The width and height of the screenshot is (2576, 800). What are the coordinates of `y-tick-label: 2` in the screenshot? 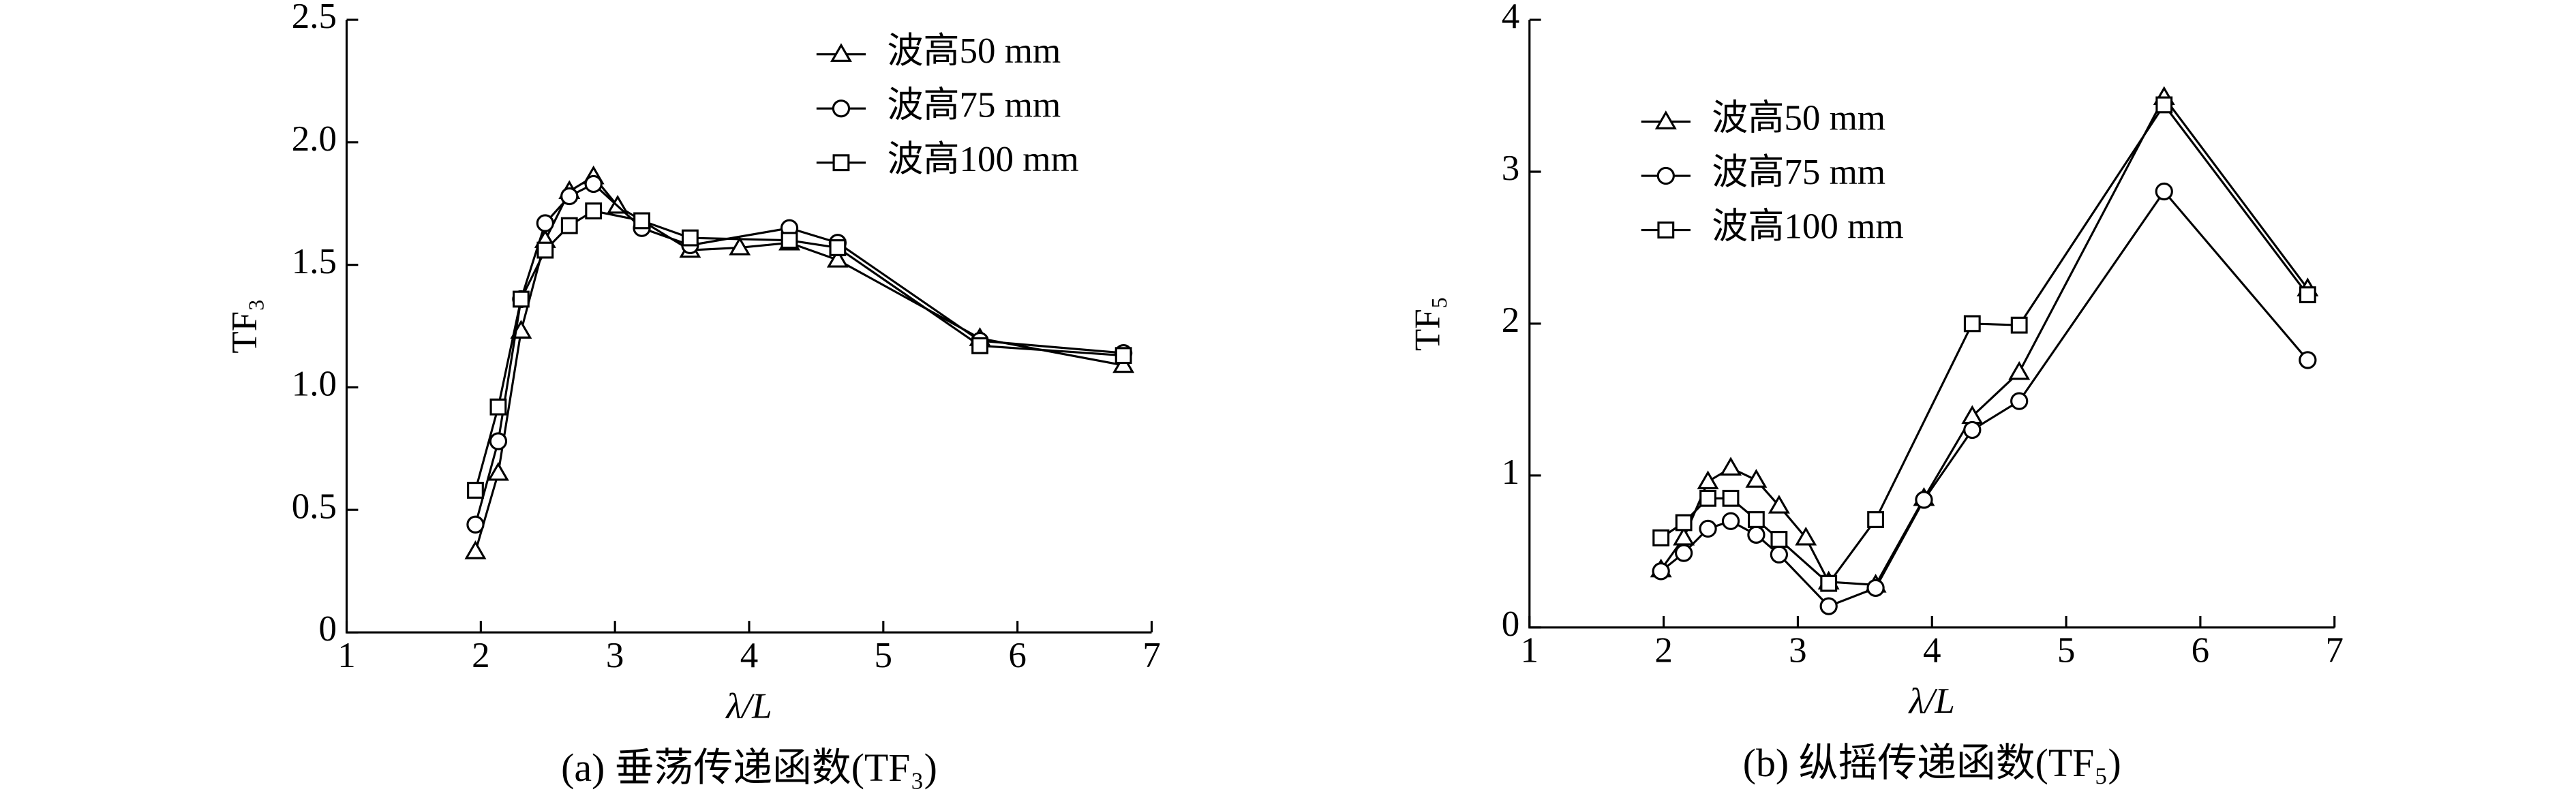 It's located at (1511, 320).